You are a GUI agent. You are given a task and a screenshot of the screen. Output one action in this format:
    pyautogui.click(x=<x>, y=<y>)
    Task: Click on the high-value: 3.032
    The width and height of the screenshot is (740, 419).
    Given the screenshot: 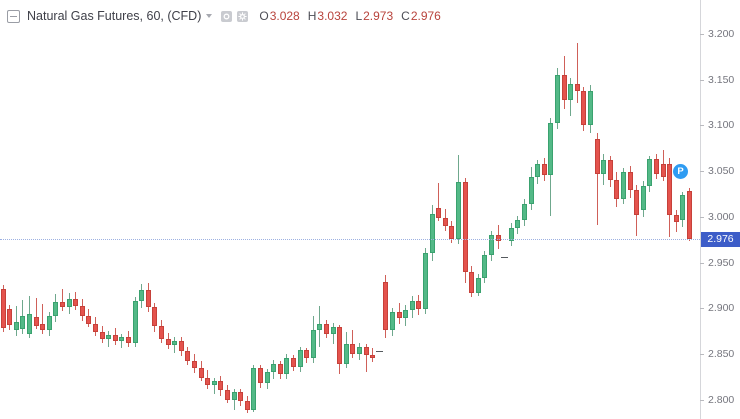 What is the action you would take?
    pyautogui.click(x=332, y=16)
    